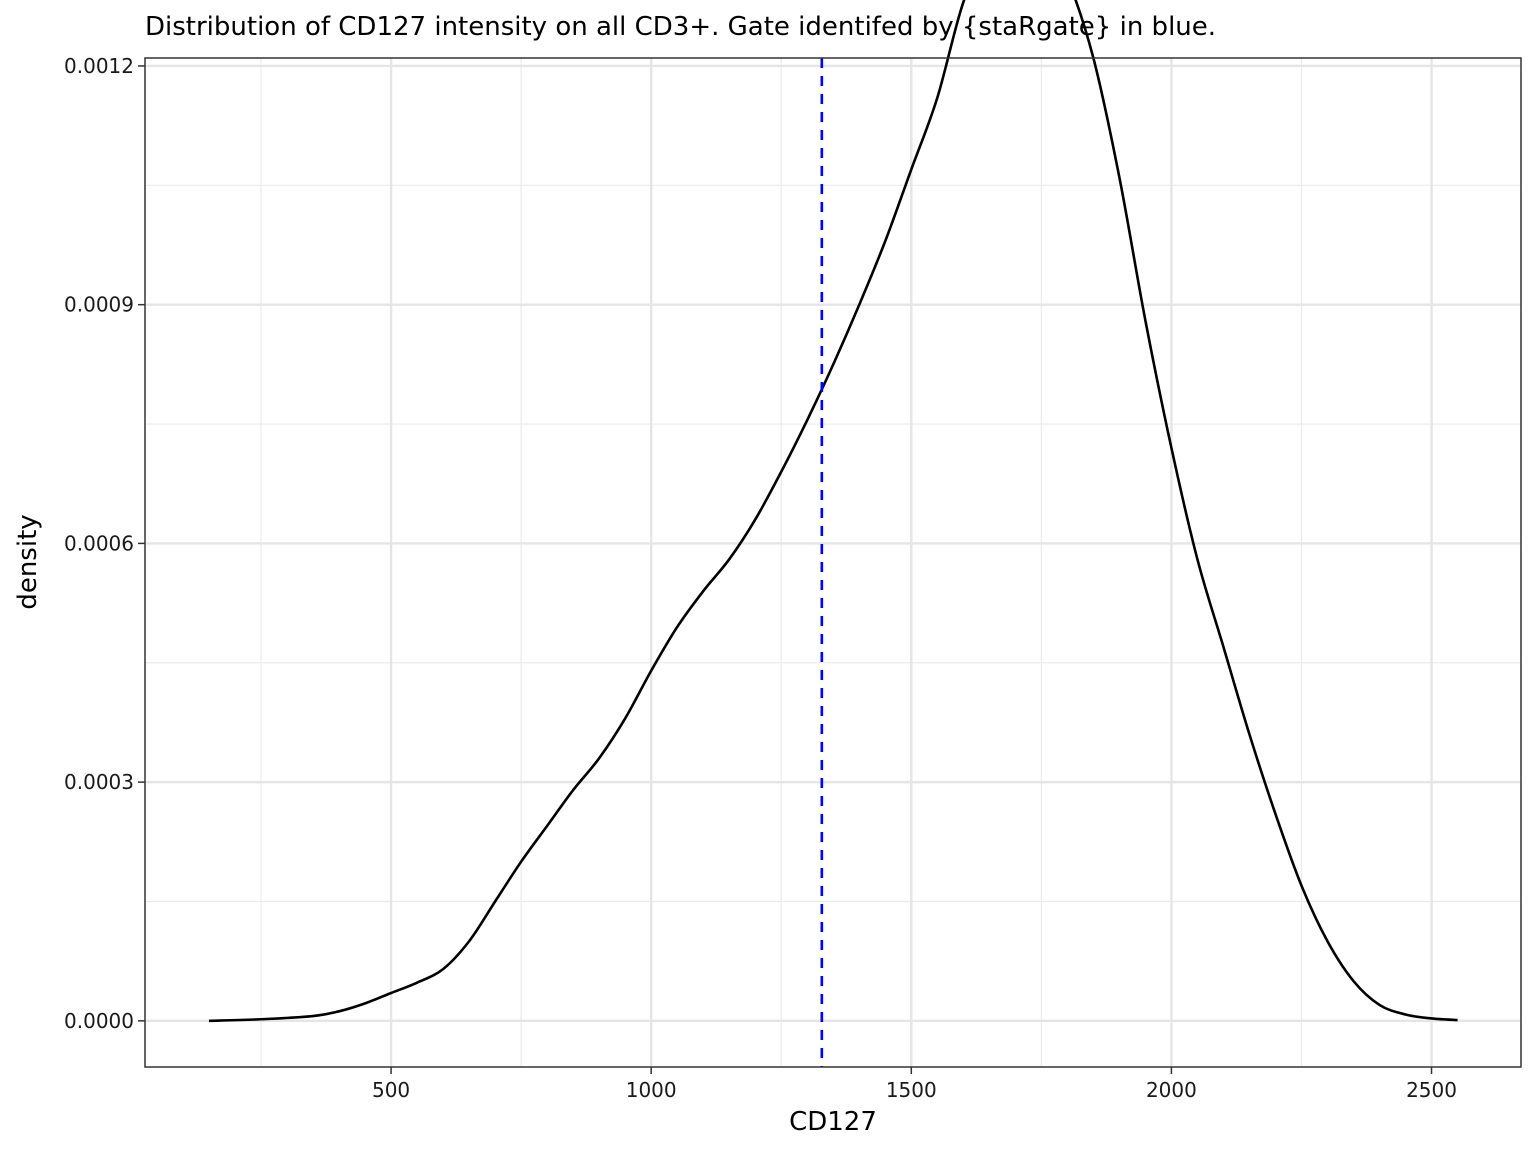  Describe the element at coordinates (99, 305) in the screenshot. I see `y-tick-label: 0.0009` at that location.